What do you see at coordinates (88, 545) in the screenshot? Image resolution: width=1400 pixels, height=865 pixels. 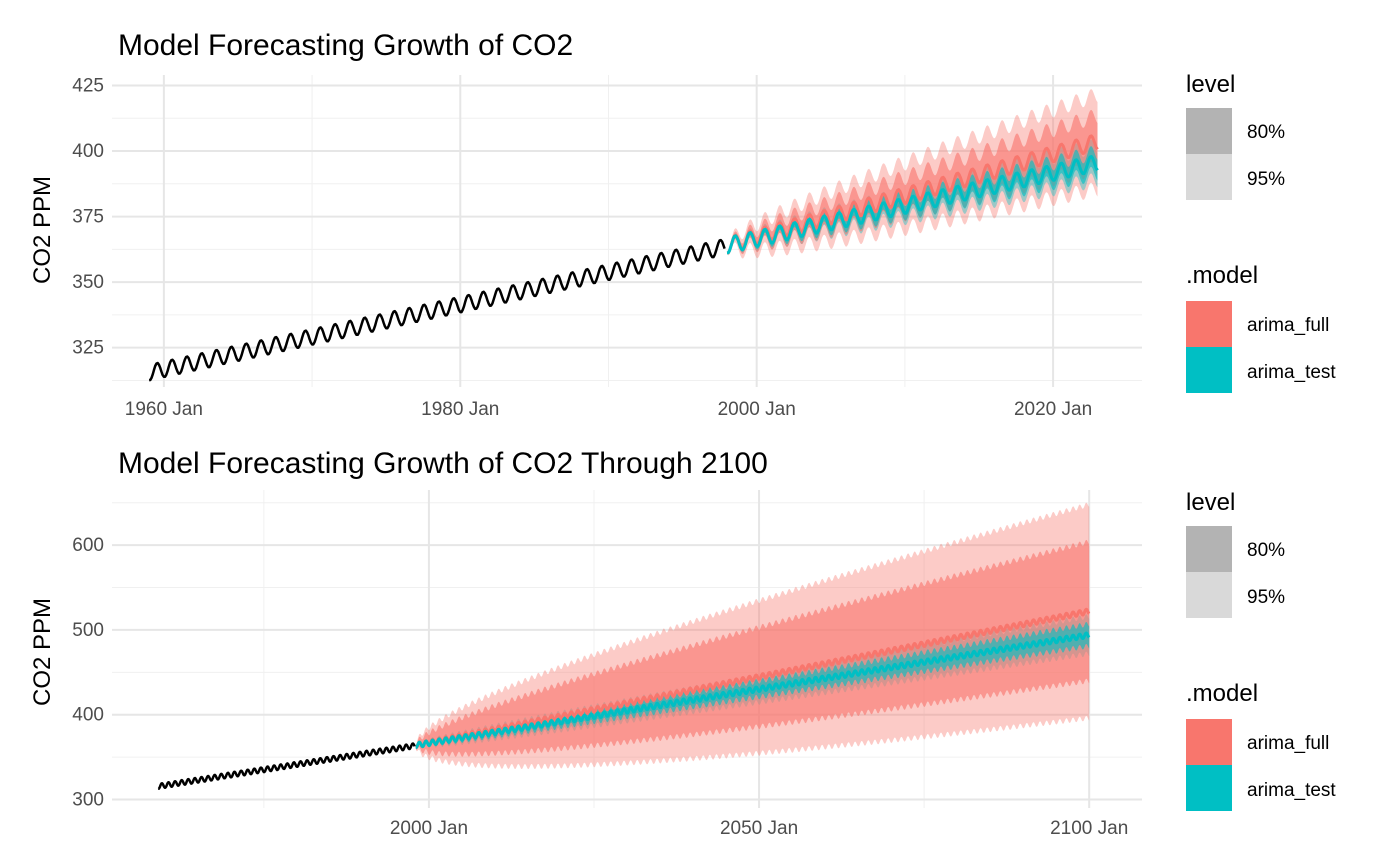 I see `bottom-y-tick-label: 600` at bounding box center [88, 545].